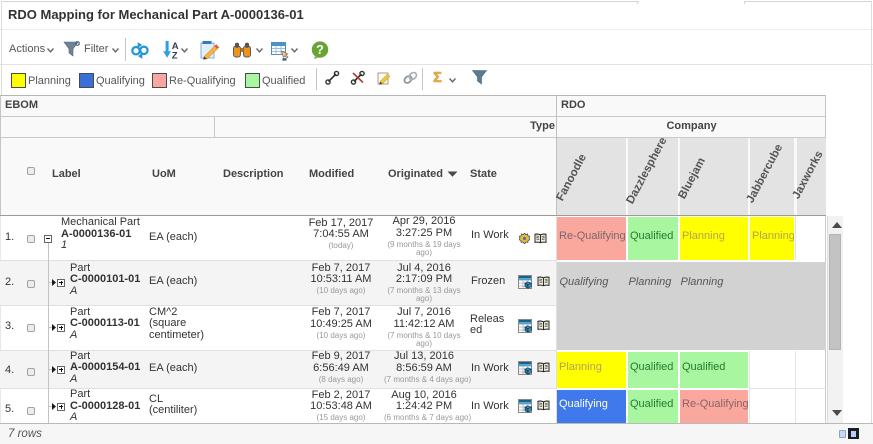 The width and height of the screenshot is (873, 444). What do you see at coordinates (175, 54) in the screenshot?
I see `svg-text: Z` at bounding box center [175, 54].